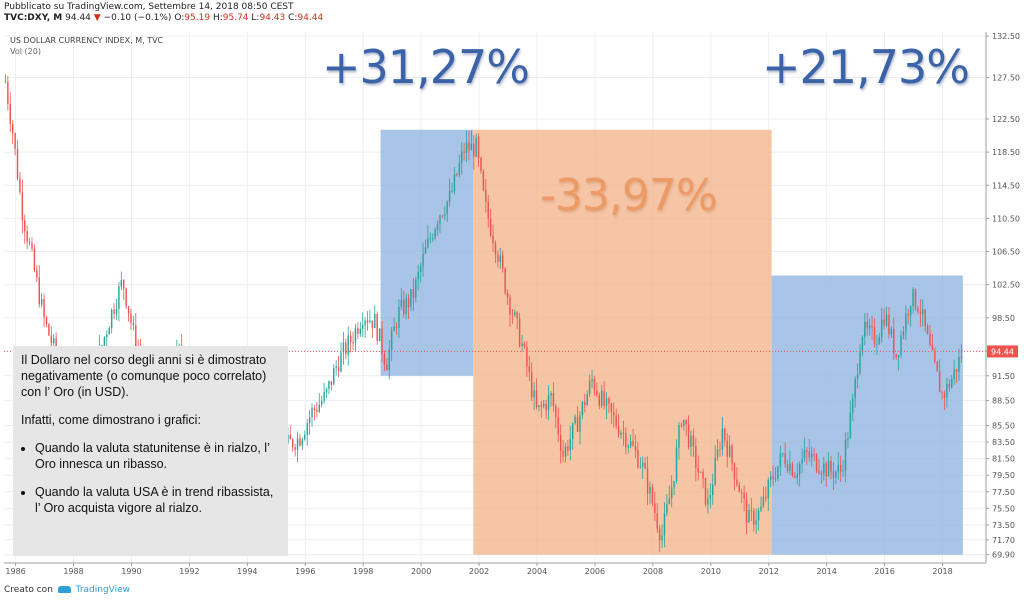 The height and width of the screenshot is (601, 1024). What do you see at coordinates (310, 18) in the screenshot?
I see `close-value: 94.44` at bounding box center [310, 18].